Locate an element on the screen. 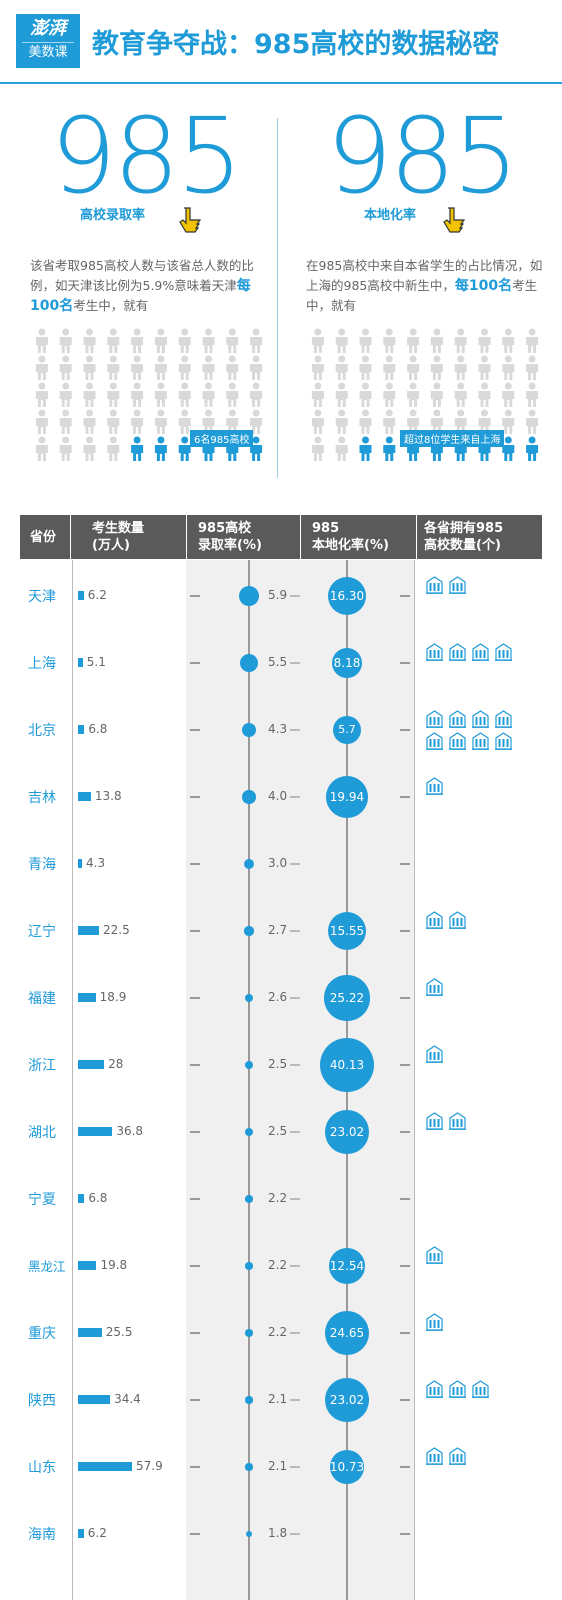 The width and height of the screenshot is (562, 1600). page-header: 澎湃 美数课 教育争夺战：985高校的数据秘密 is located at coordinates (281, 42).